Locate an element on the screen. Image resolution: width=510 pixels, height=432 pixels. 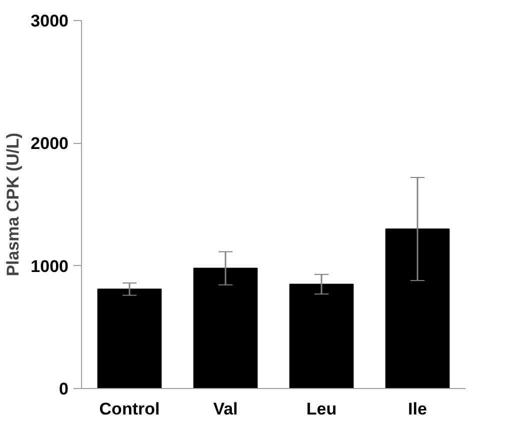
y-tick-label: 3000 is located at coordinates (49, 21).